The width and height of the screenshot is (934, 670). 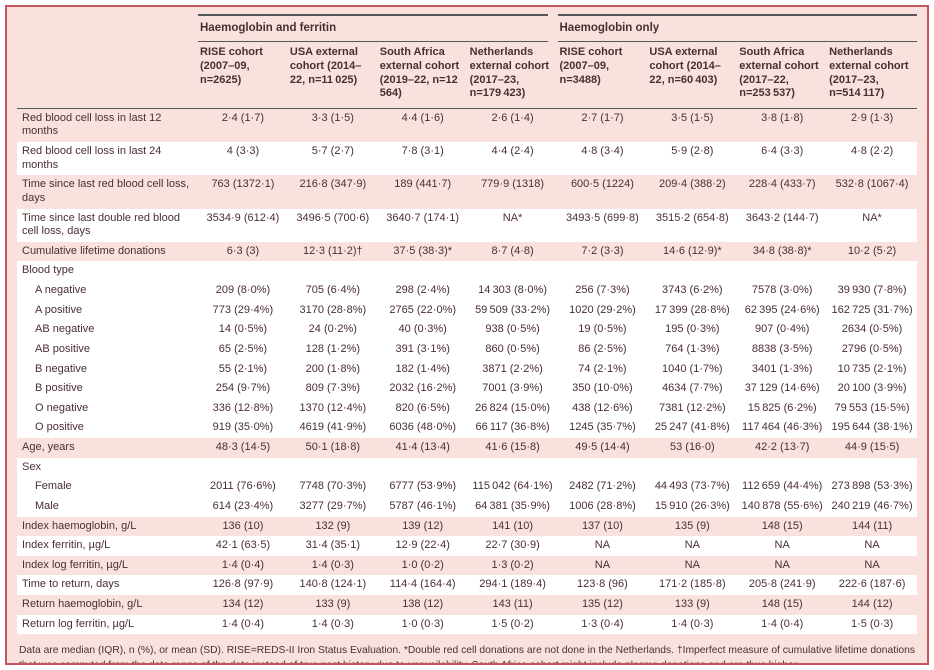 I want to click on cell-value: 10 735 (2·1%), so click(x=872, y=368).